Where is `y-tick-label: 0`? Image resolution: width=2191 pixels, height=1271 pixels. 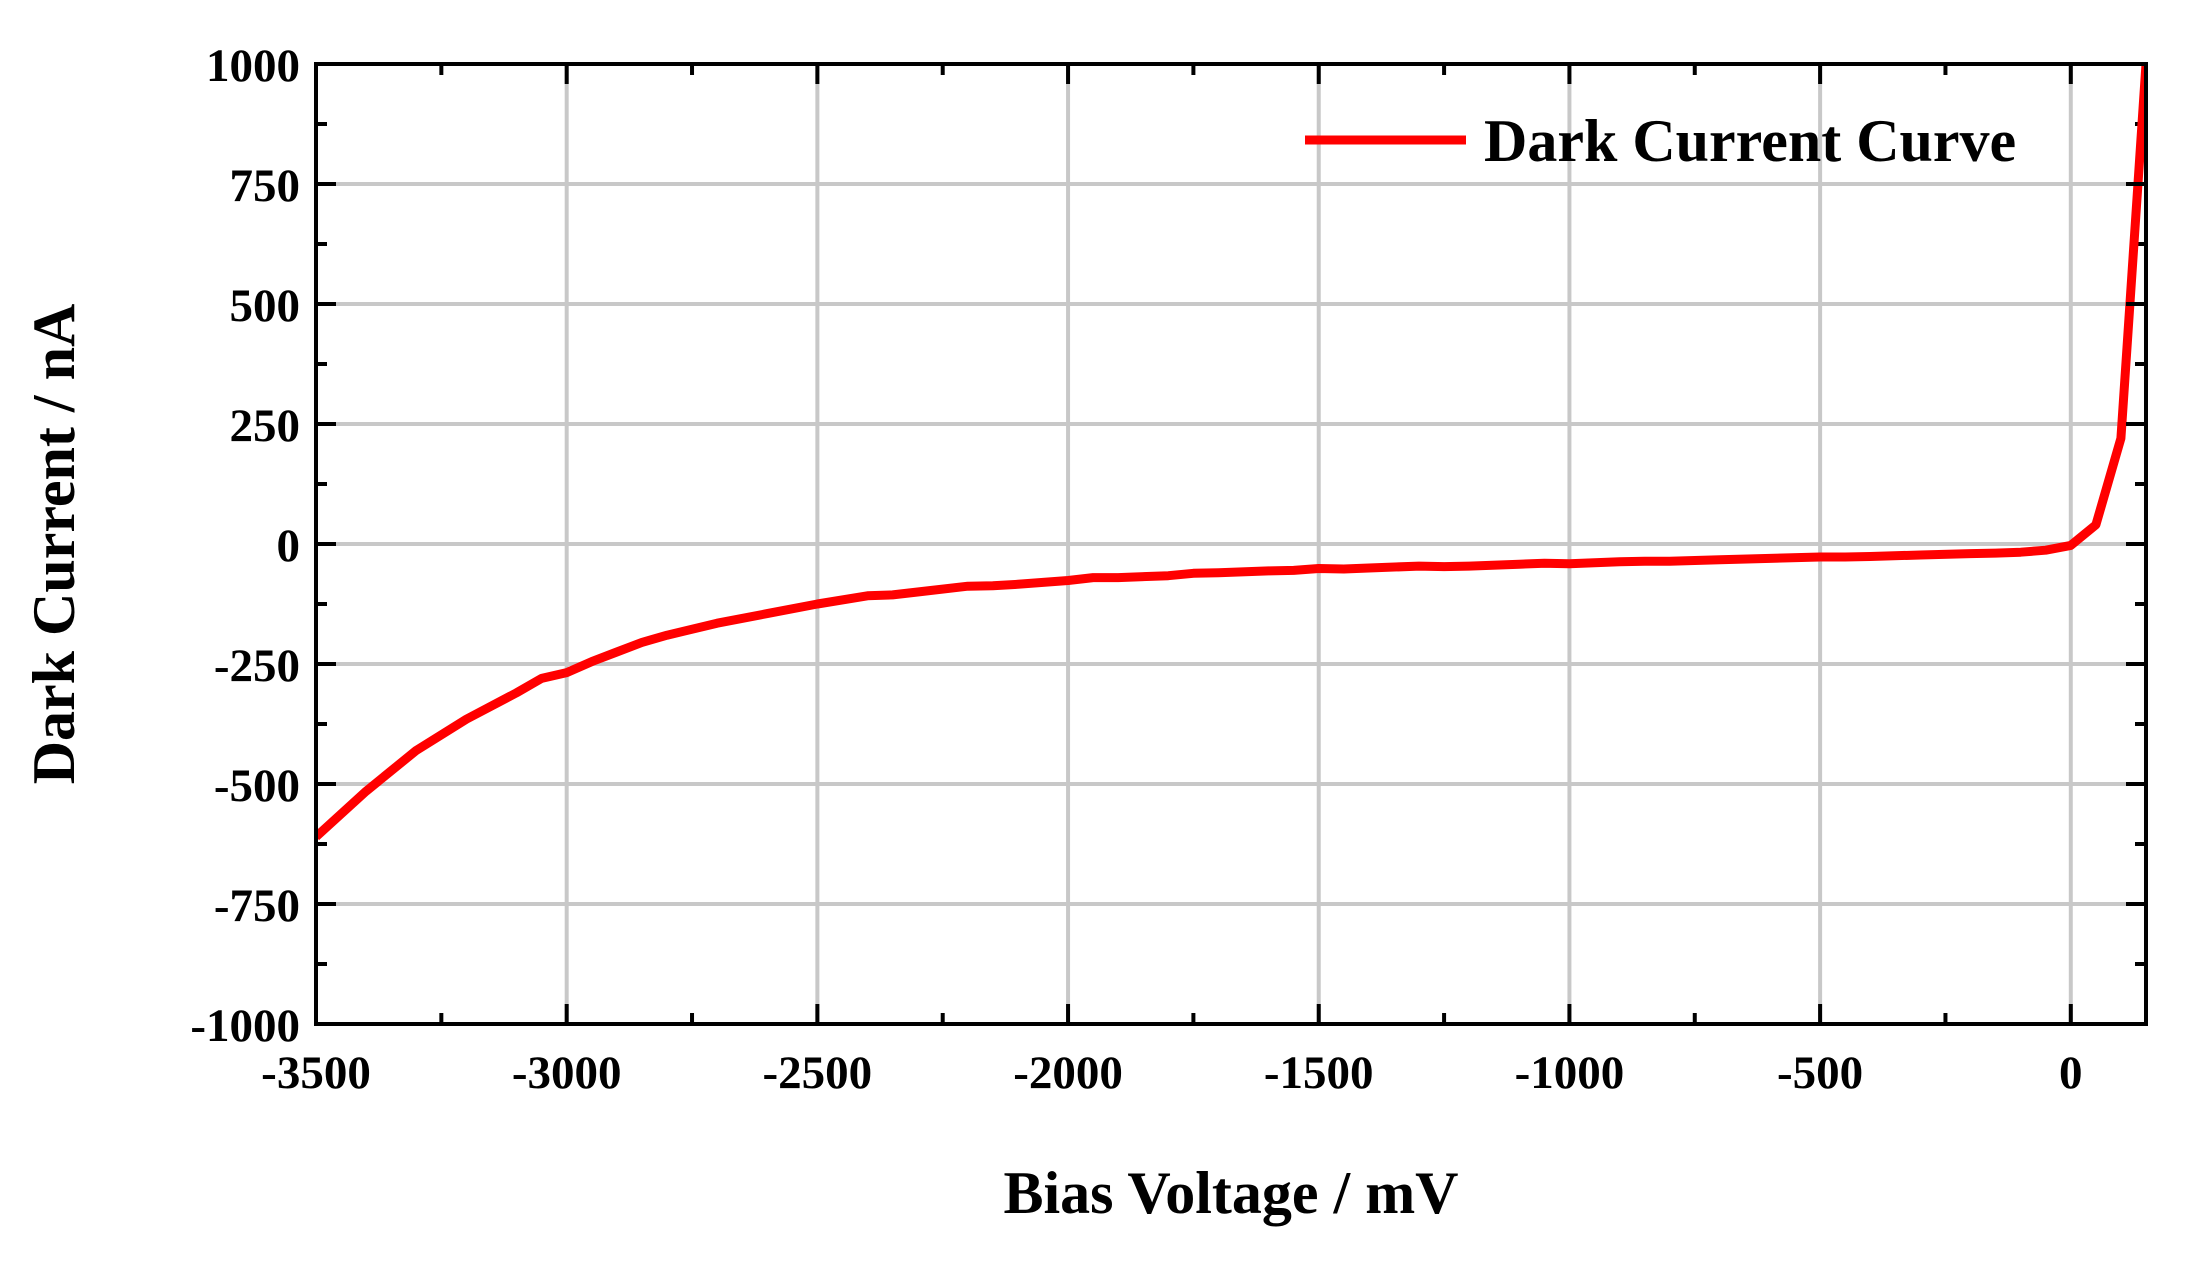 y-tick-label: 0 is located at coordinates (289, 546).